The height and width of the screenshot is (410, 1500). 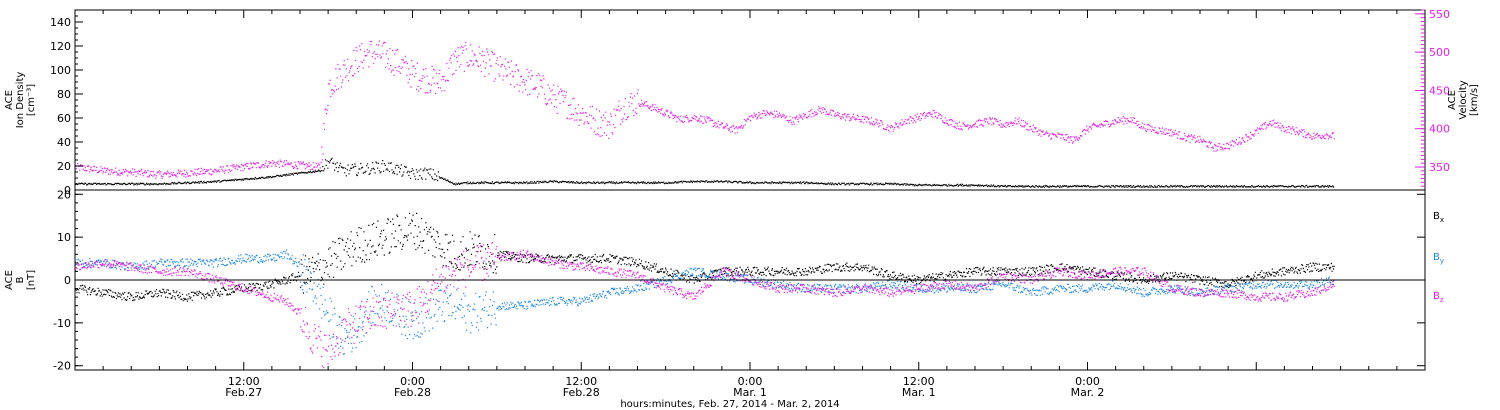 I want to click on b-tick-label: -10, so click(x=62, y=323).